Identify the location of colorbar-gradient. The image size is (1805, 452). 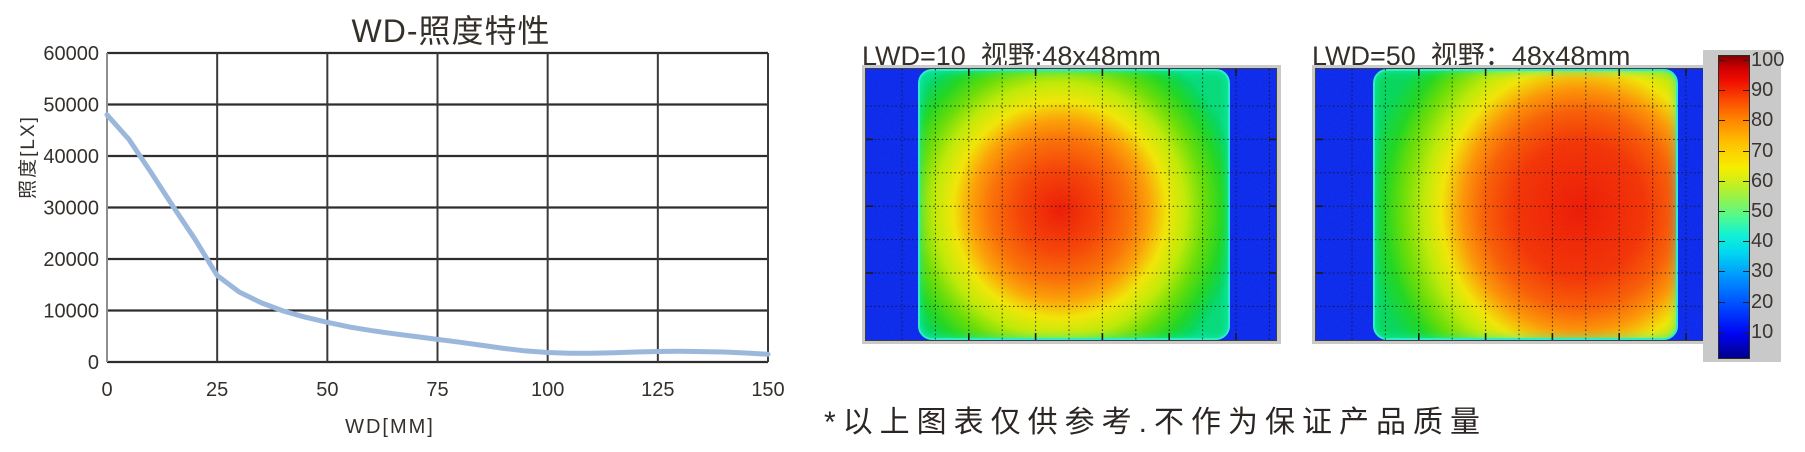
(1734, 207).